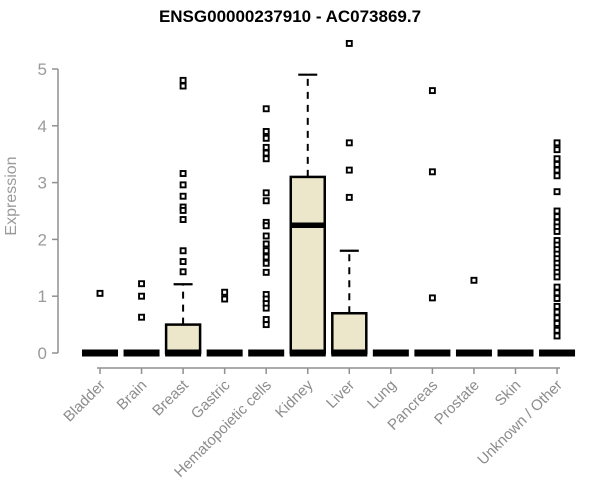  Describe the element at coordinates (224, 322) in the screenshot. I see `box-gastric` at that location.